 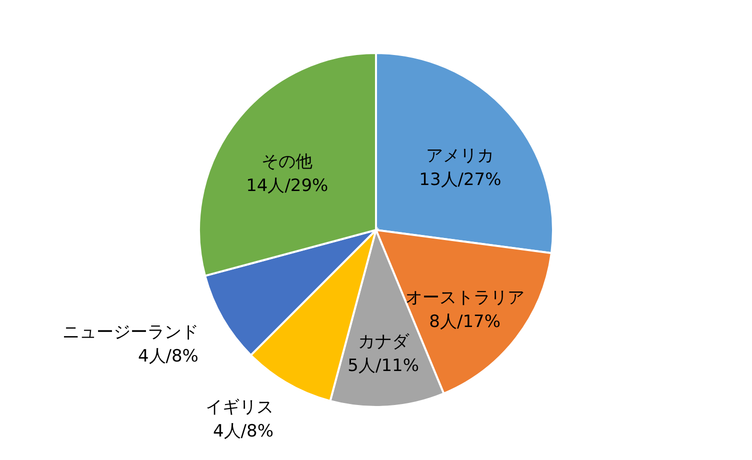 I want to click on slice-label: イギリス, so click(x=240, y=408).